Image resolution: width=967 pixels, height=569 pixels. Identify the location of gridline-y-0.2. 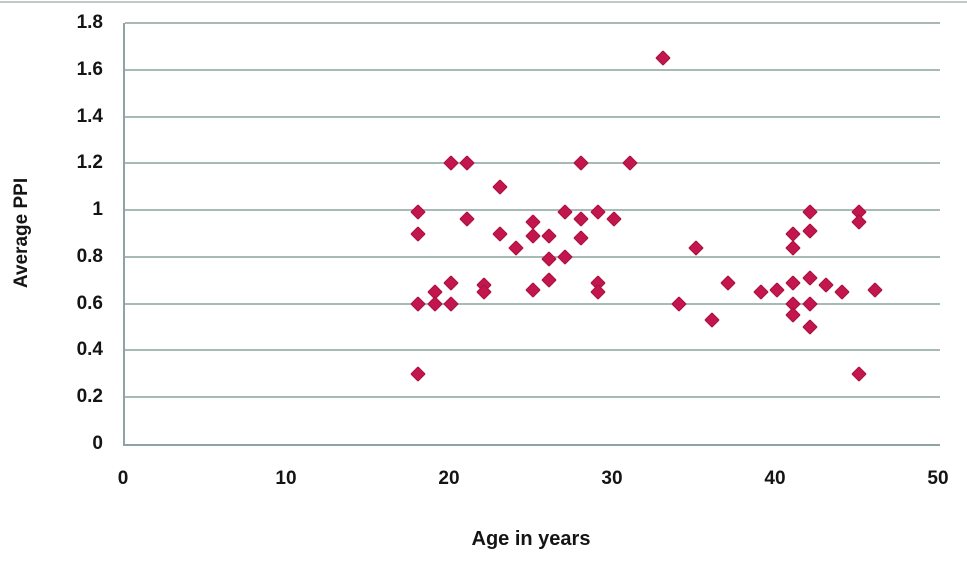
(532, 397).